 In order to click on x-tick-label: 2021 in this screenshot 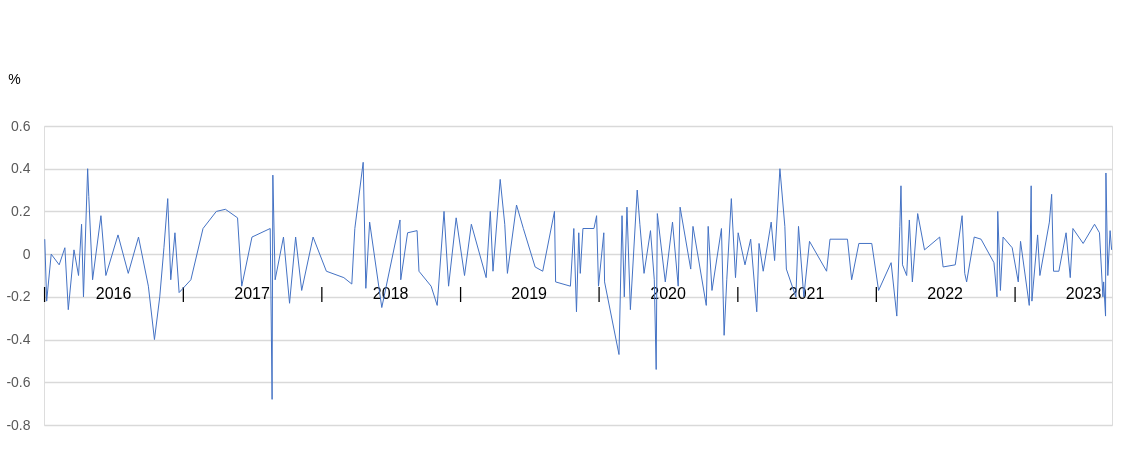, I will do `click(806, 293)`.